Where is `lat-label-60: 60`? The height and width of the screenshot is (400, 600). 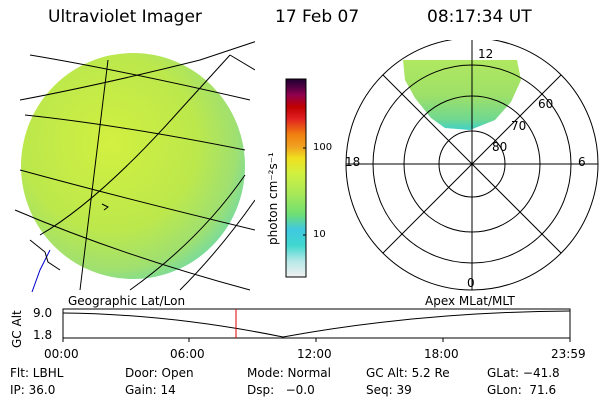 lat-label-60: 60 is located at coordinates (546, 104).